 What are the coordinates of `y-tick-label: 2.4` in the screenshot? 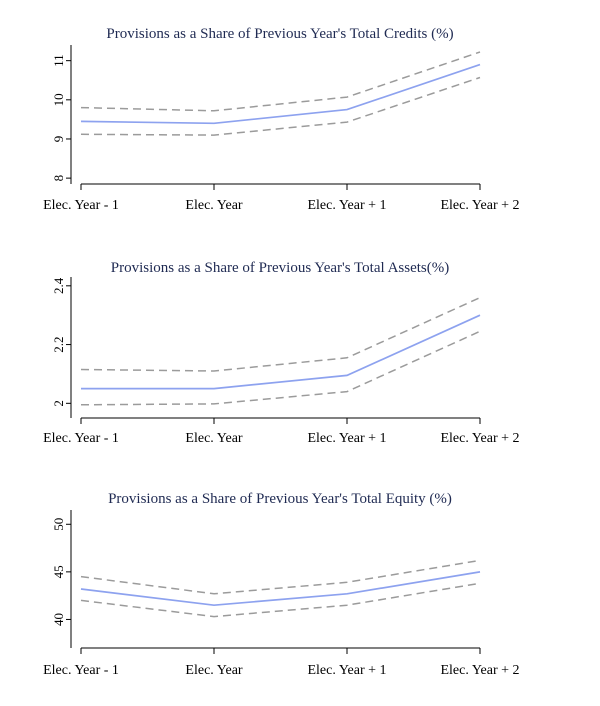 It's located at (58, 285).